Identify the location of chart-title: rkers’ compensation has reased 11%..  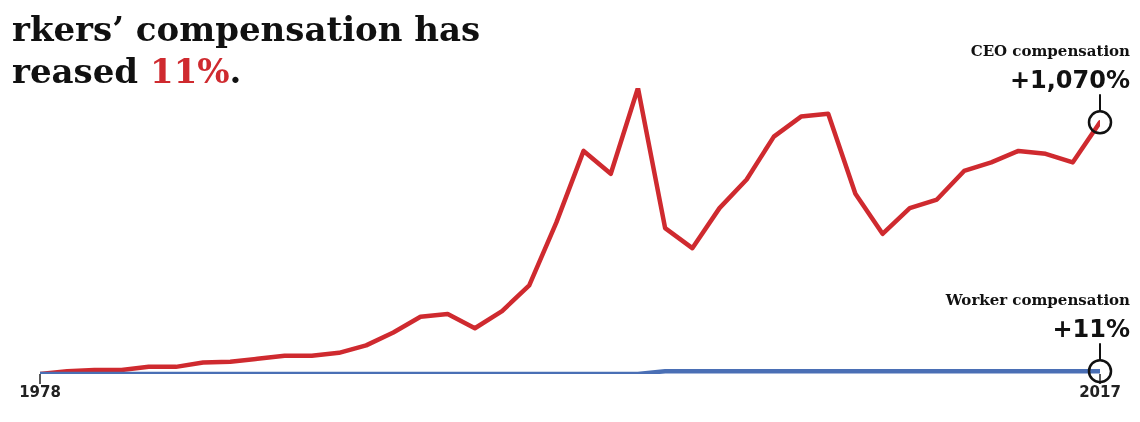
(246, 50).